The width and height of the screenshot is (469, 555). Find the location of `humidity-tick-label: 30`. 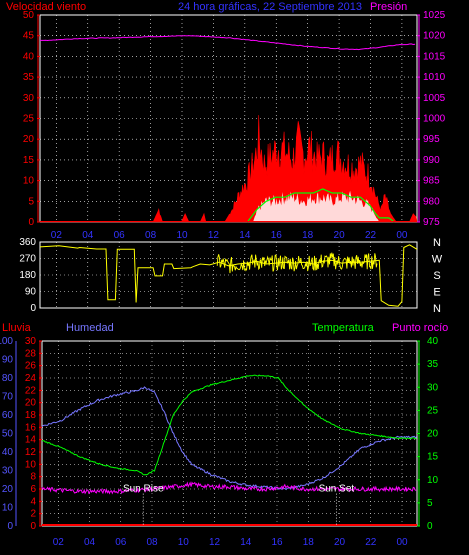

humidity-tick-label: 30 is located at coordinates (8, 471).